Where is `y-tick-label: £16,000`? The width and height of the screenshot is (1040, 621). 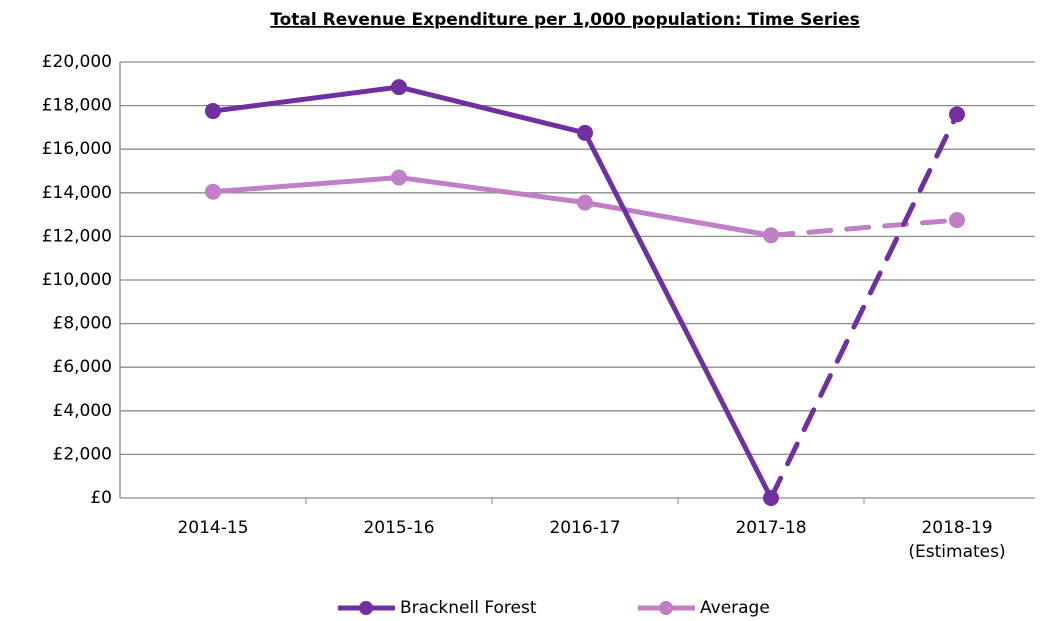 y-tick-label: £16,000 is located at coordinates (77, 149).